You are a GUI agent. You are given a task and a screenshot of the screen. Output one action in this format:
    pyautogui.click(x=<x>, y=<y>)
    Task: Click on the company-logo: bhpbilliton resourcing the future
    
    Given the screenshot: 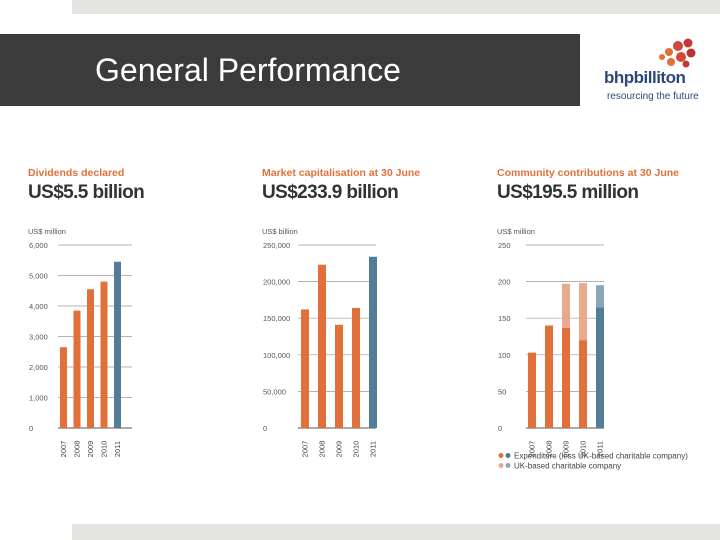 What is the action you would take?
    pyautogui.click(x=654, y=73)
    